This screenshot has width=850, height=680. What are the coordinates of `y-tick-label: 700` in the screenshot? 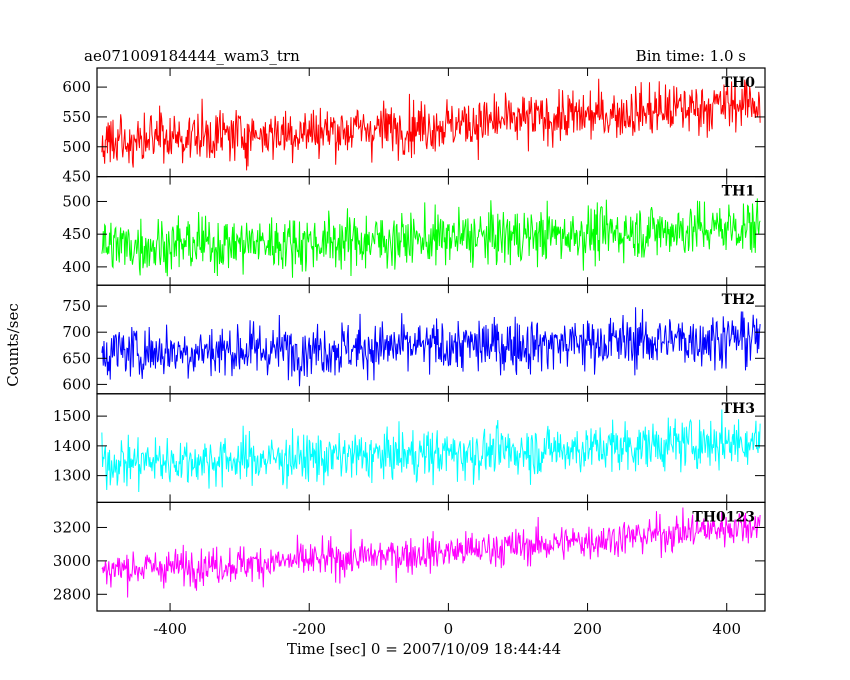 It's located at (76, 332).